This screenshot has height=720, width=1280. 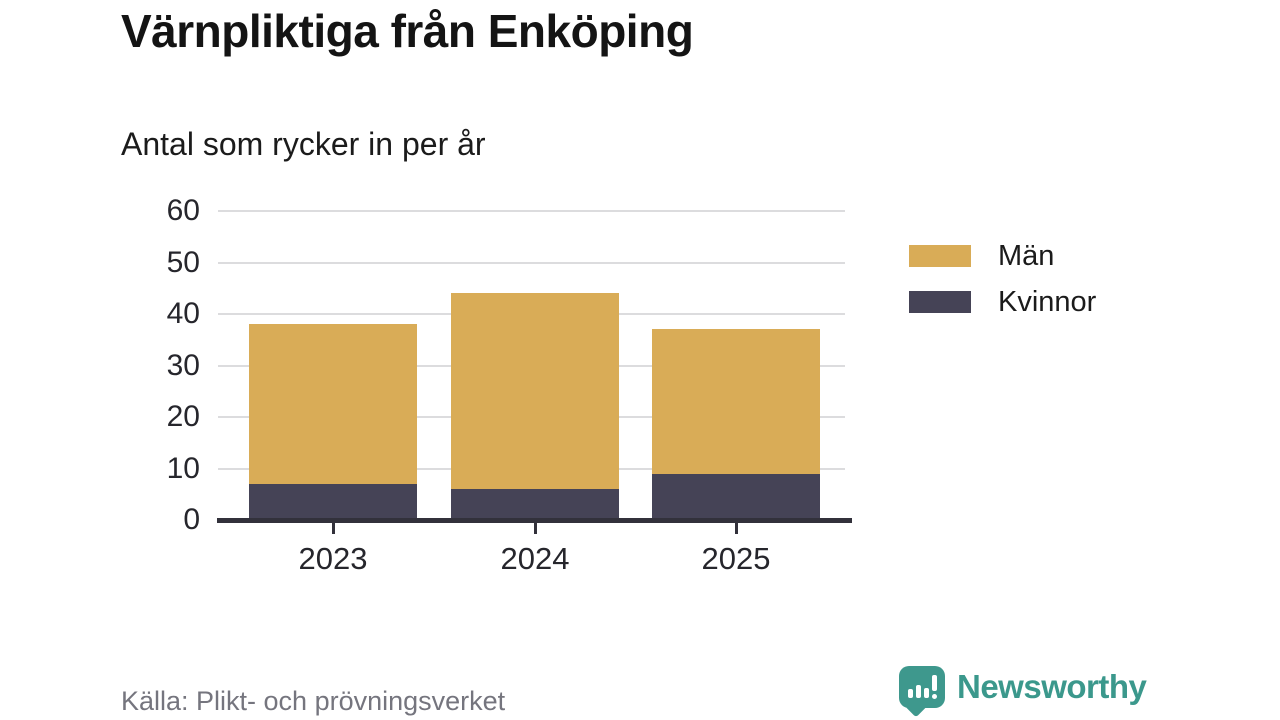 I want to click on bar-segment-män-2023, so click(x=333, y=404).